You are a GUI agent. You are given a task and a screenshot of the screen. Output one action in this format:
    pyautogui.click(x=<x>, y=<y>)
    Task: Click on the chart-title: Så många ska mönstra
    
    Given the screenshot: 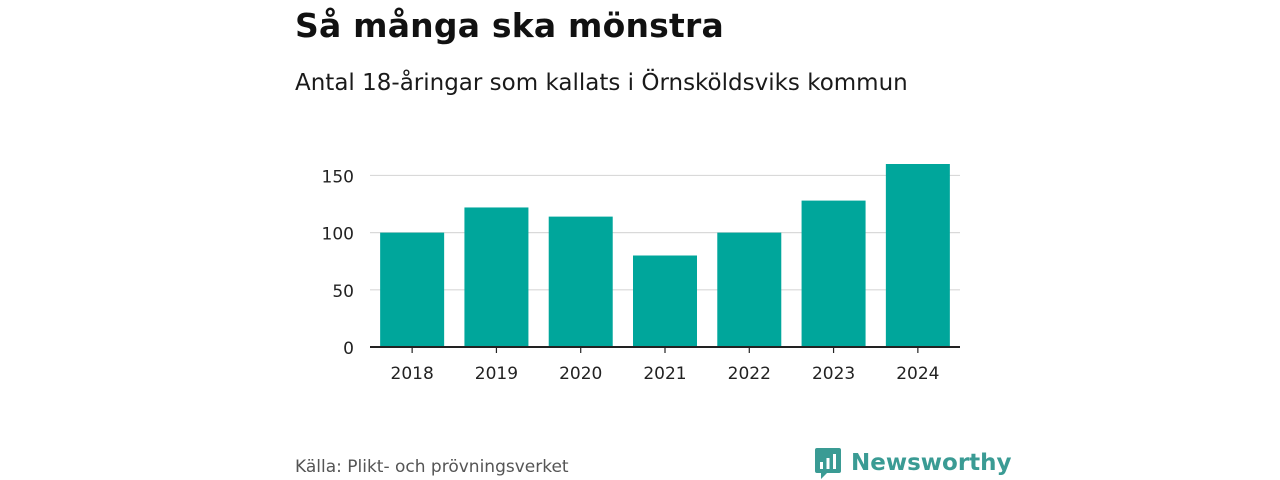 What is the action you would take?
    pyautogui.click(x=509, y=25)
    